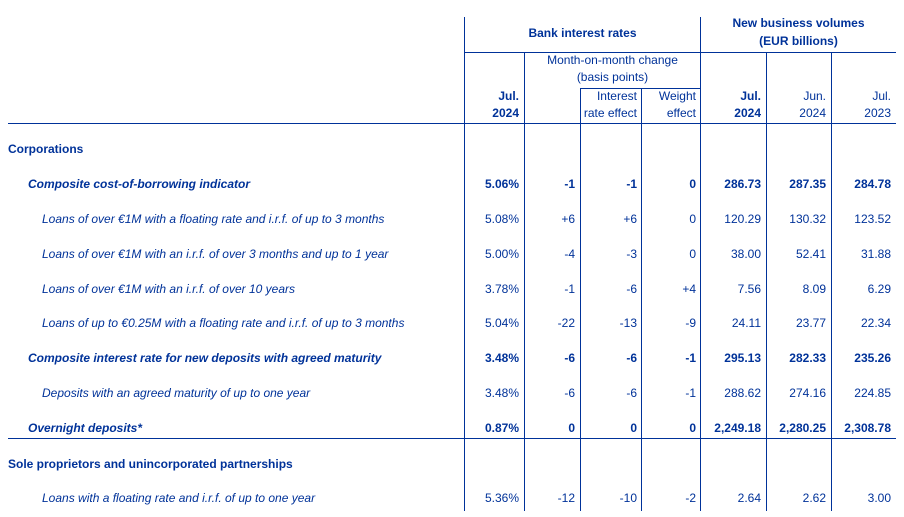 The width and height of the screenshot is (904, 517). What do you see at coordinates (877, 113) in the screenshot?
I see `col-vol-jul2023-year: 2023` at bounding box center [877, 113].